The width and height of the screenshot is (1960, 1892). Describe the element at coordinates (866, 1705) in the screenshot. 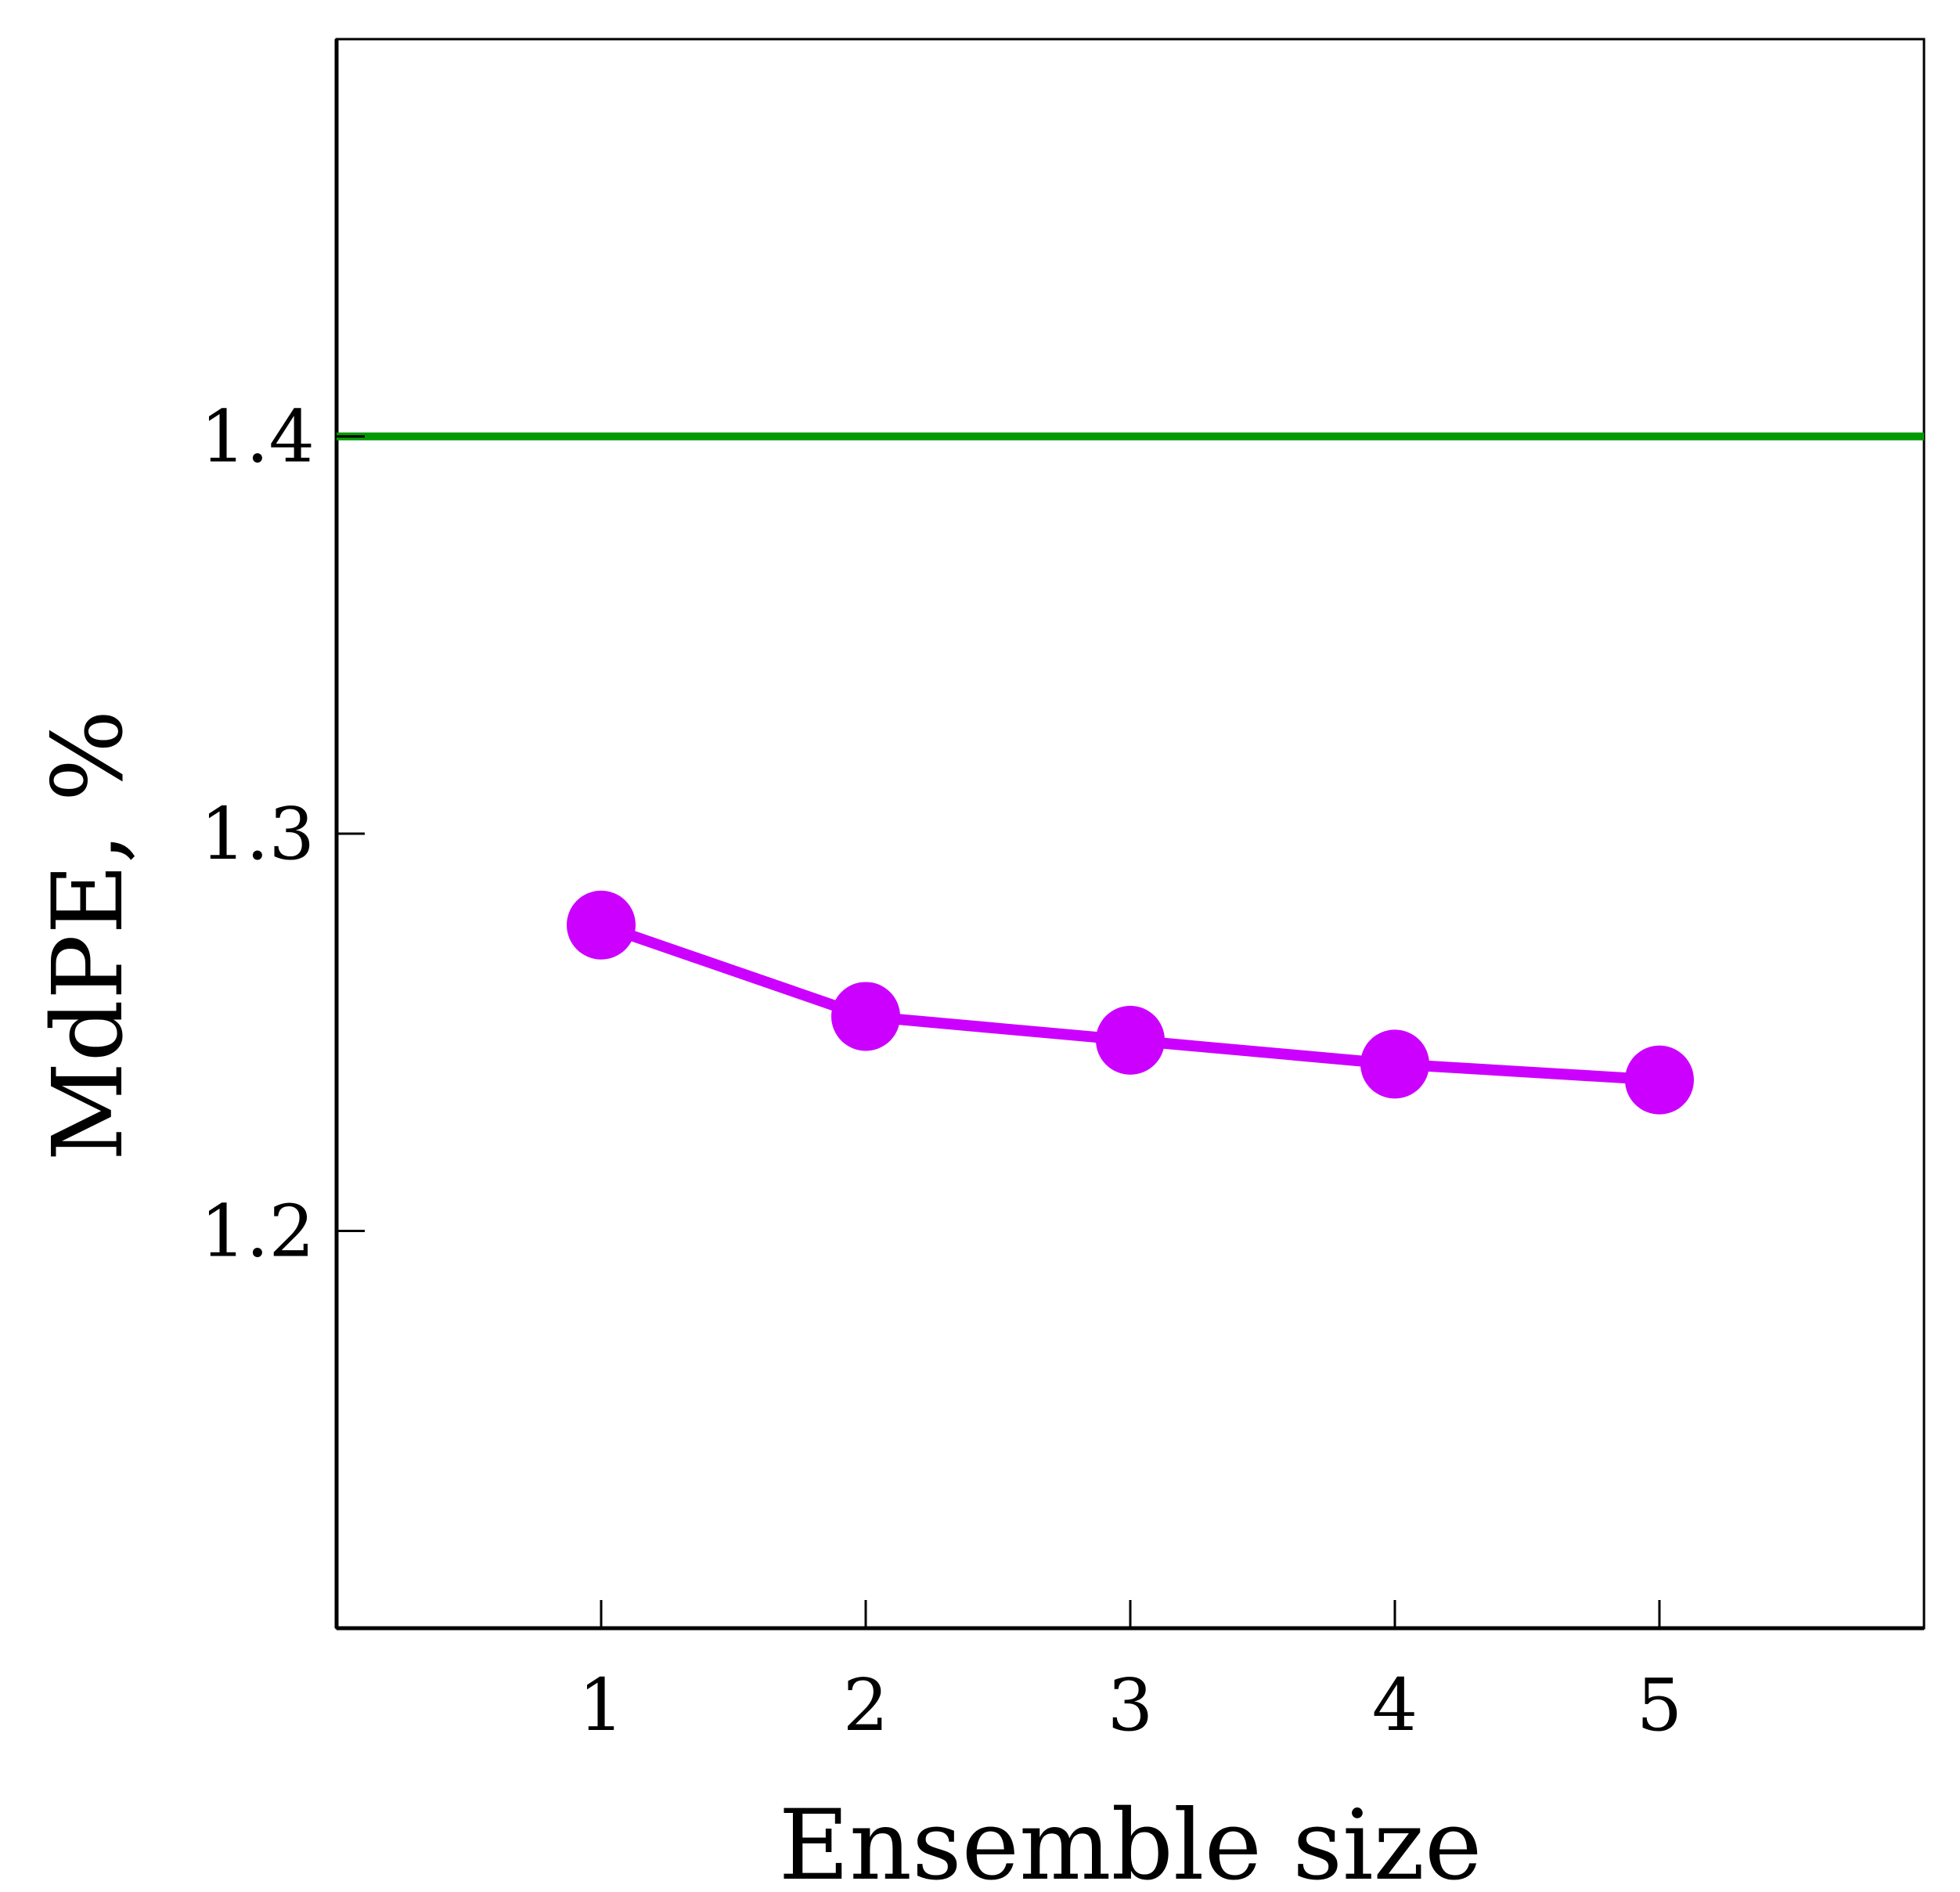

I see `x-tick-label: 2` at that location.